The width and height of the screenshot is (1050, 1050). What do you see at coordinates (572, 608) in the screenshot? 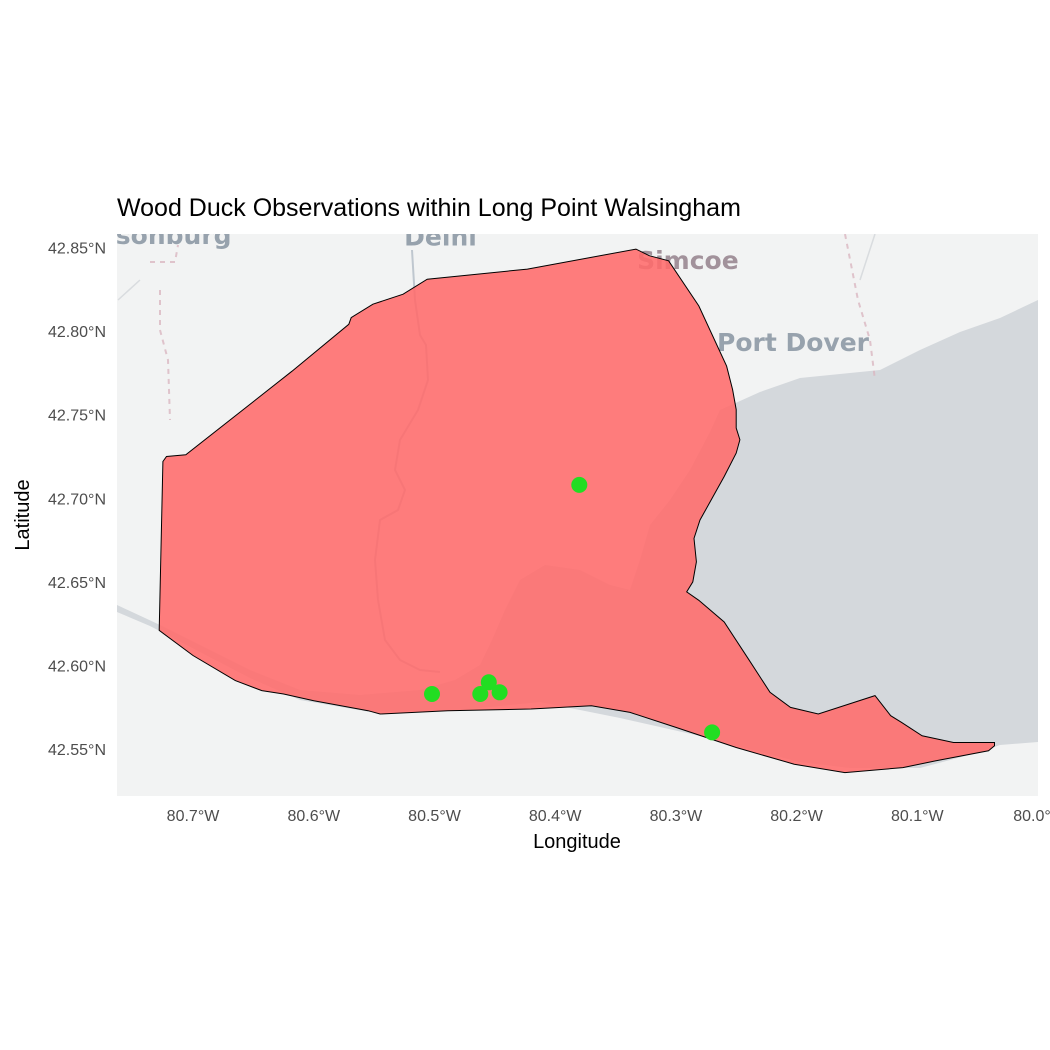
I see `observation-points` at bounding box center [572, 608].